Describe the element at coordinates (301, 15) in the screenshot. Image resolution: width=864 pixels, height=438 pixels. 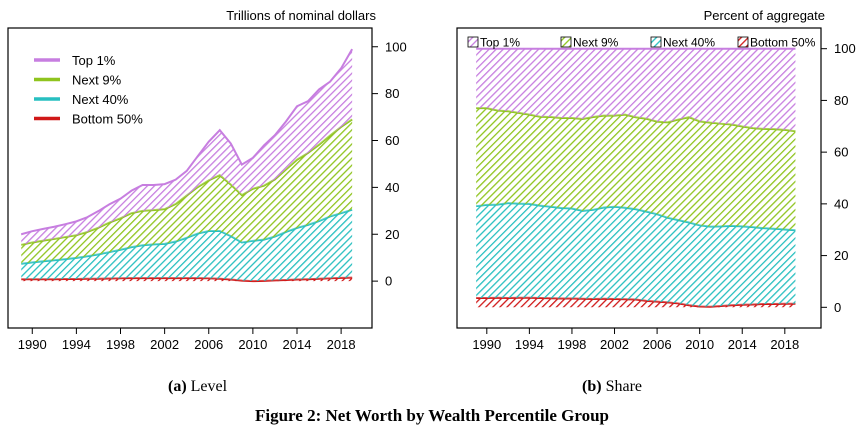
I see `chart-title-level: Trillions of nominal dollars` at that location.